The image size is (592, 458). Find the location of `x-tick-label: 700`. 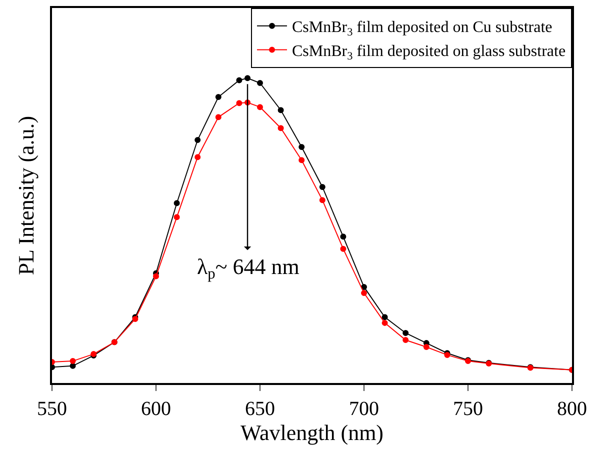

x-tick-label: 700 is located at coordinates (364, 409).